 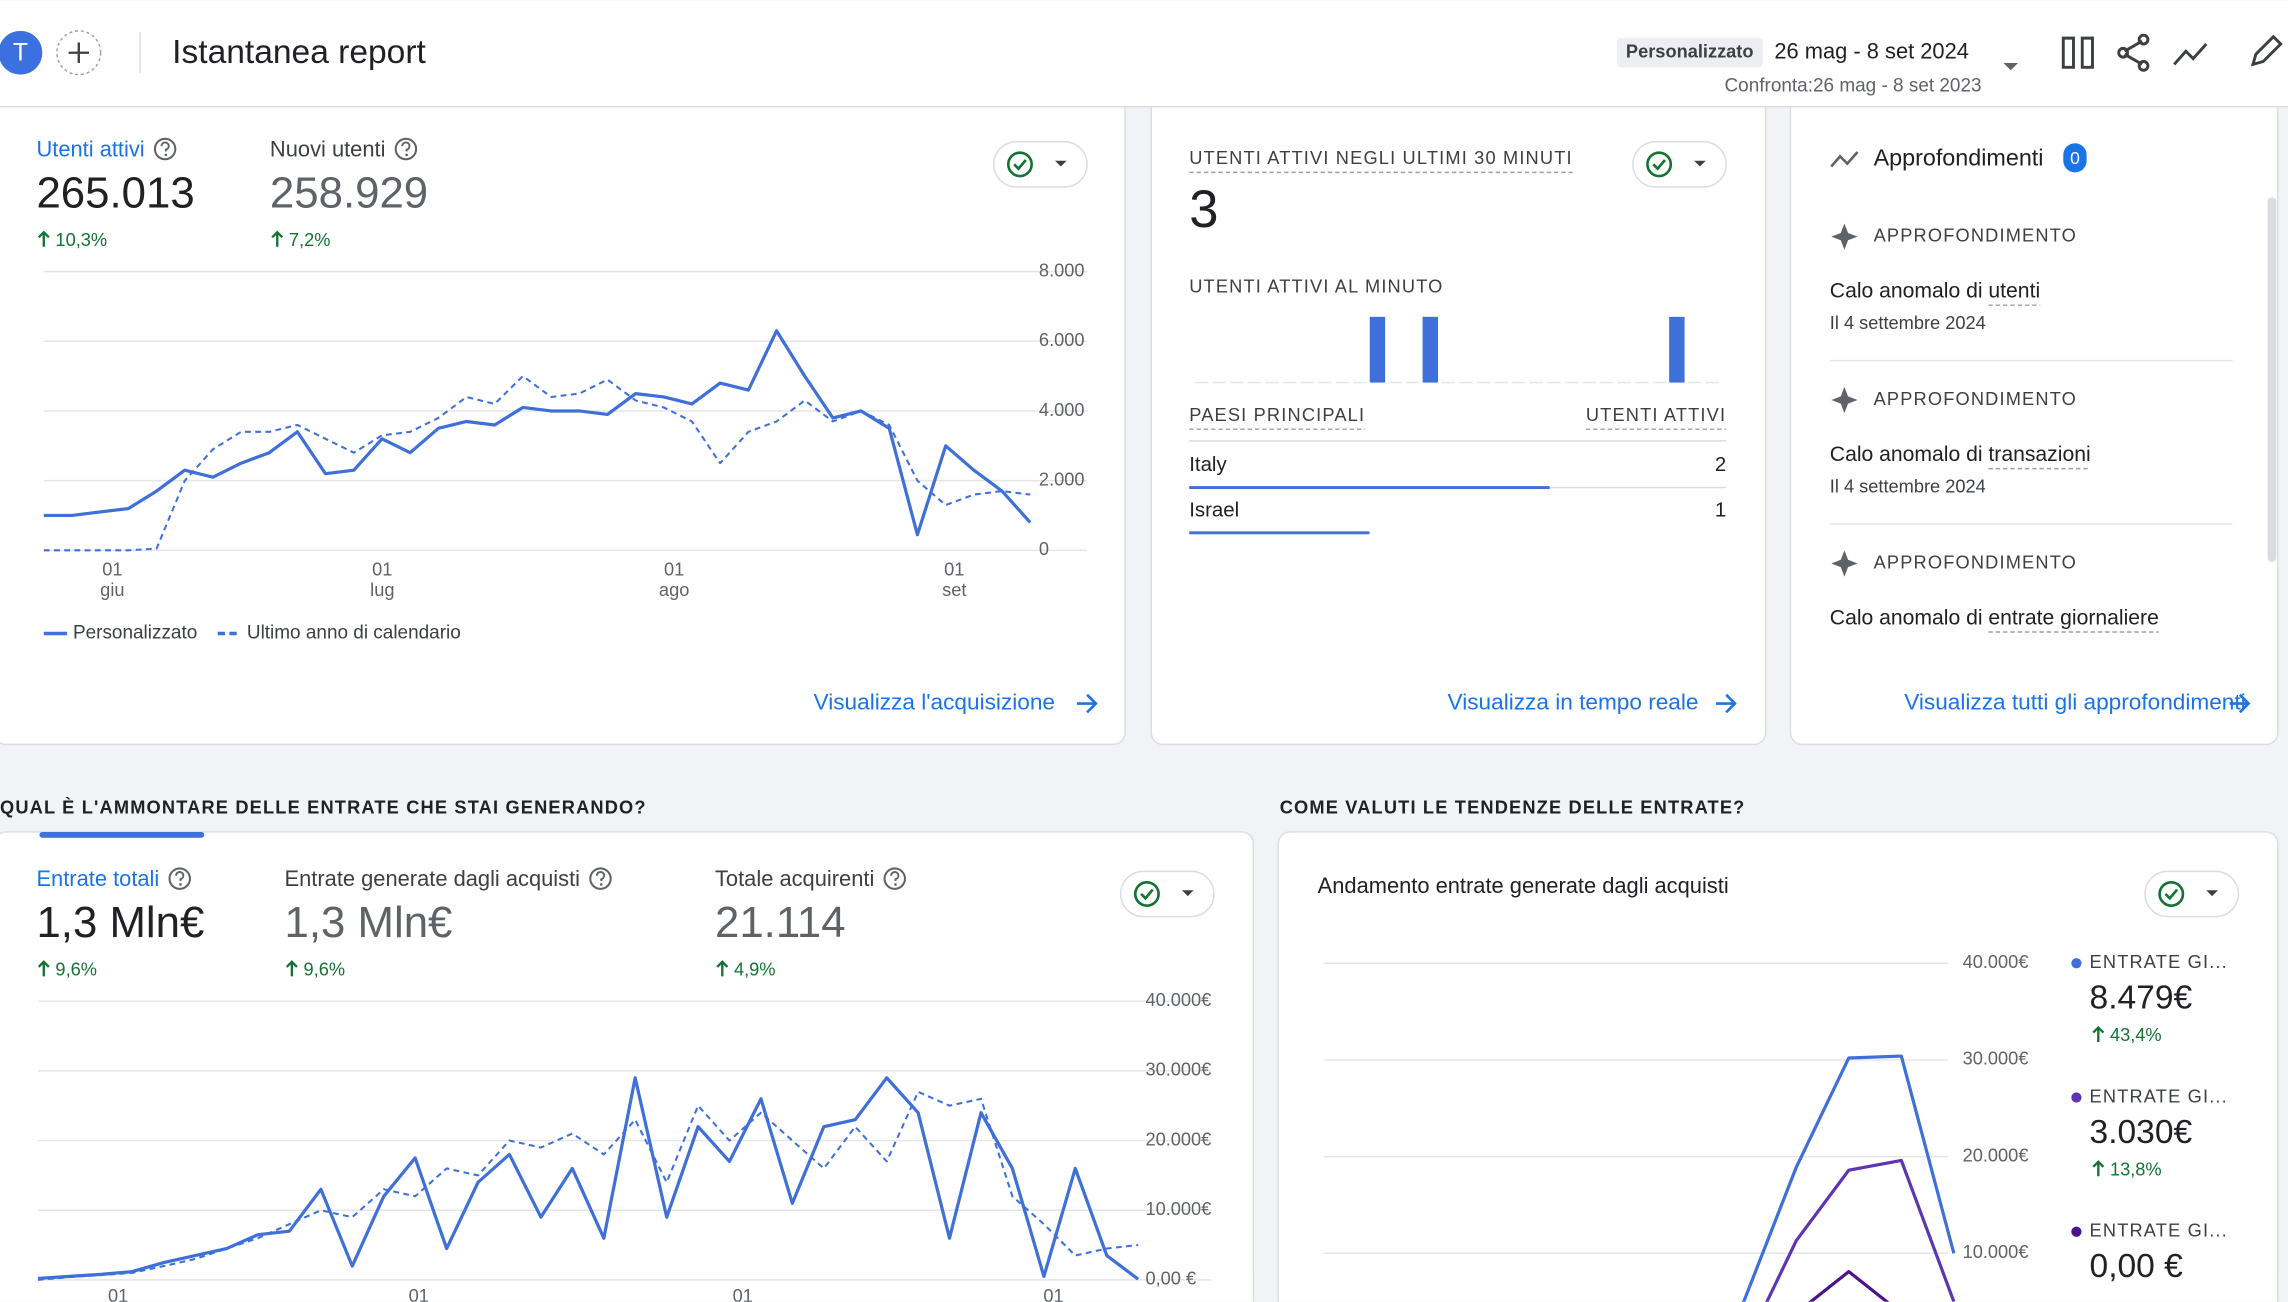 What do you see at coordinates (934, 701) in the screenshot?
I see `link: Visualizza l'acquisizione` at bounding box center [934, 701].